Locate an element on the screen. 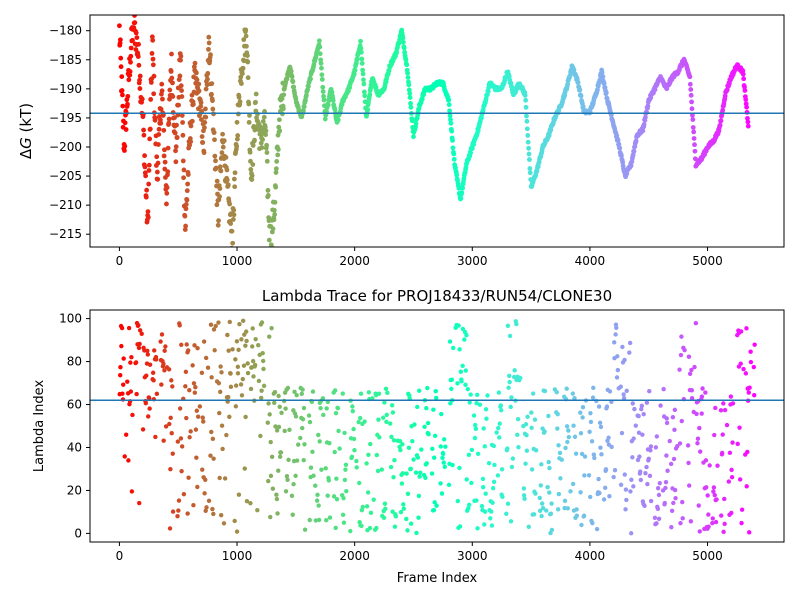 This screenshot has width=800, height=600. g-symbol: G is located at coordinates (26, 143).